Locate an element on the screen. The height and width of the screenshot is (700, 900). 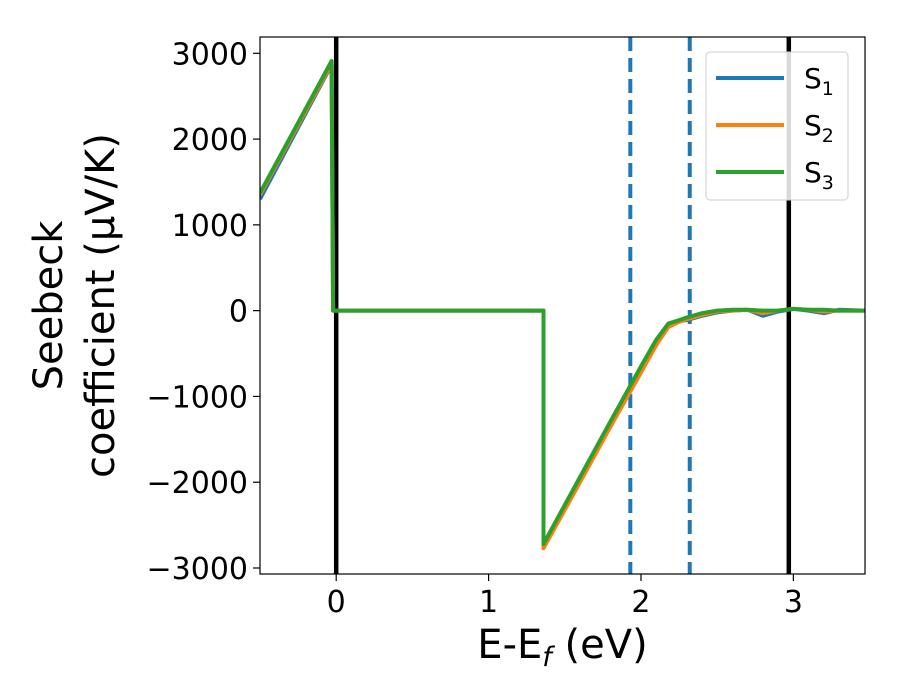
x-axis-ticks: 0 1 2 3 is located at coordinates (565, 597).